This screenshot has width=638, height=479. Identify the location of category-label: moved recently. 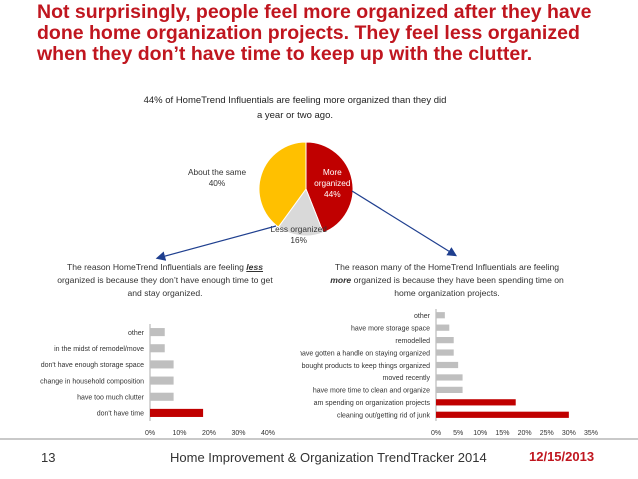
(407, 378).